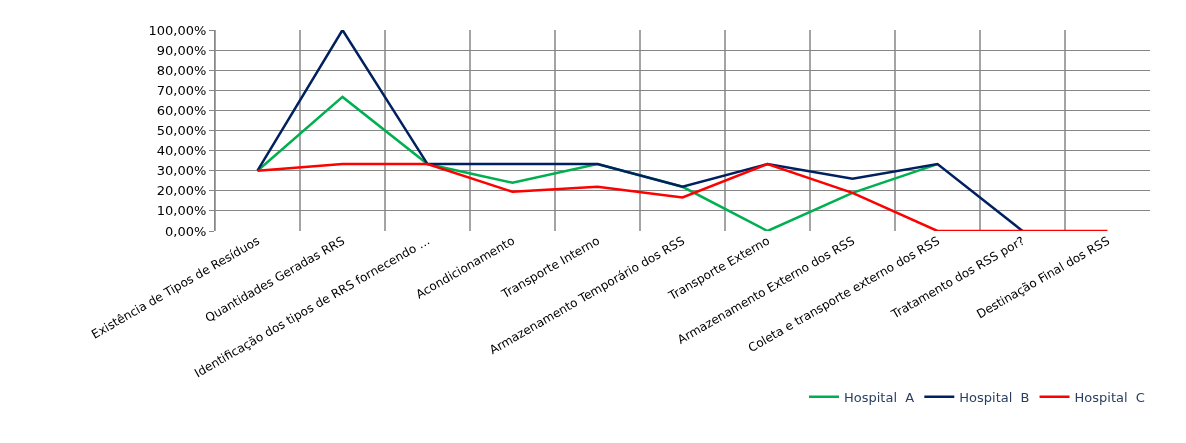  I want to click on legend-label: Hospital B, so click(994, 397).